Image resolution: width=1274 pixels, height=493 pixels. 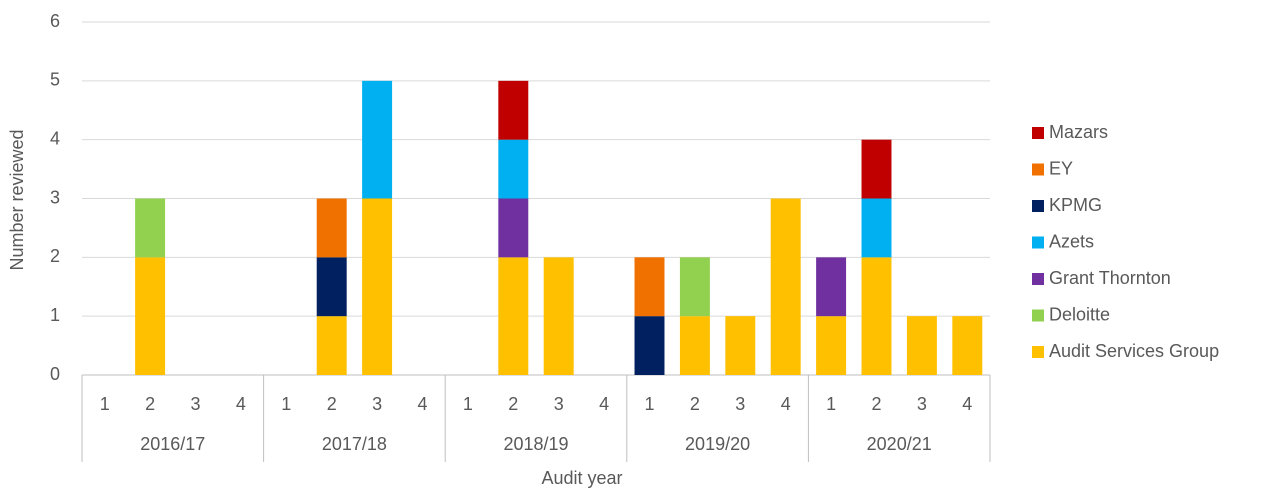 What do you see at coordinates (55, 374) in the screenshot?
I see `y-tick-label: 0` at bounding box center [55, 374].